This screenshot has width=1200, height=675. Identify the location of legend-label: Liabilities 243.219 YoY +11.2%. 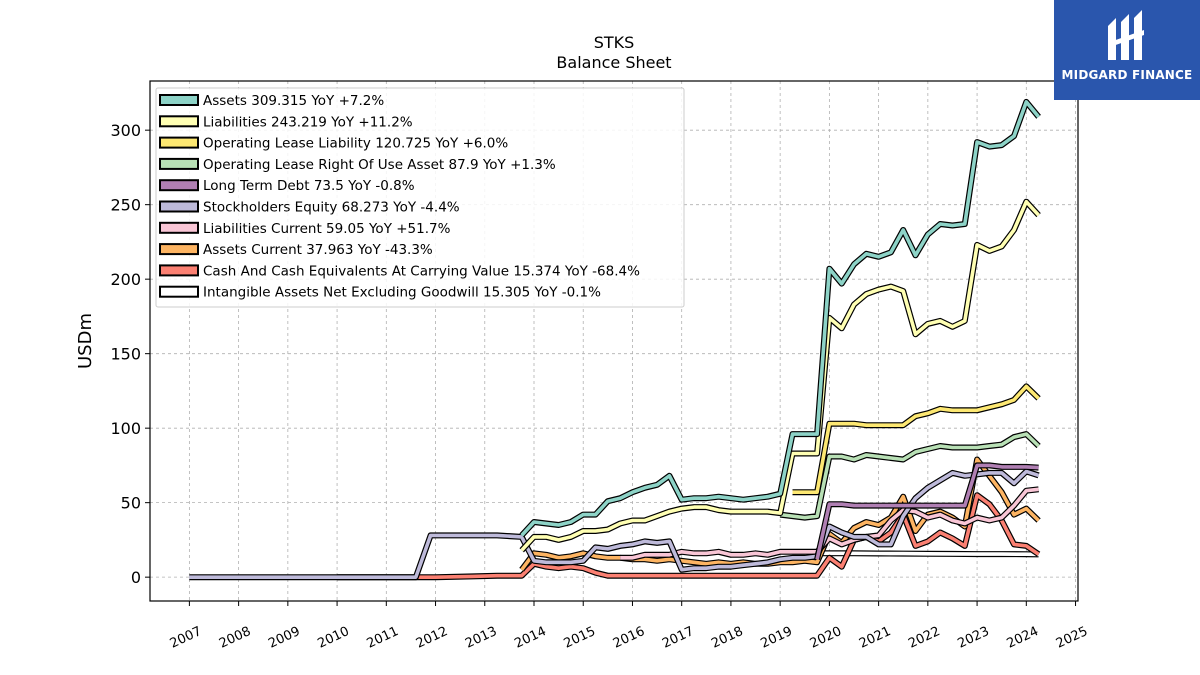
(308, 122).